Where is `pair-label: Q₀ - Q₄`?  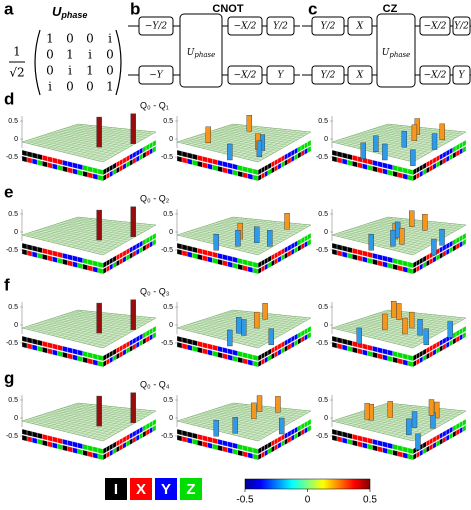 pair-label: Q₀ - Q₄ is located at coordinates (155, 384).